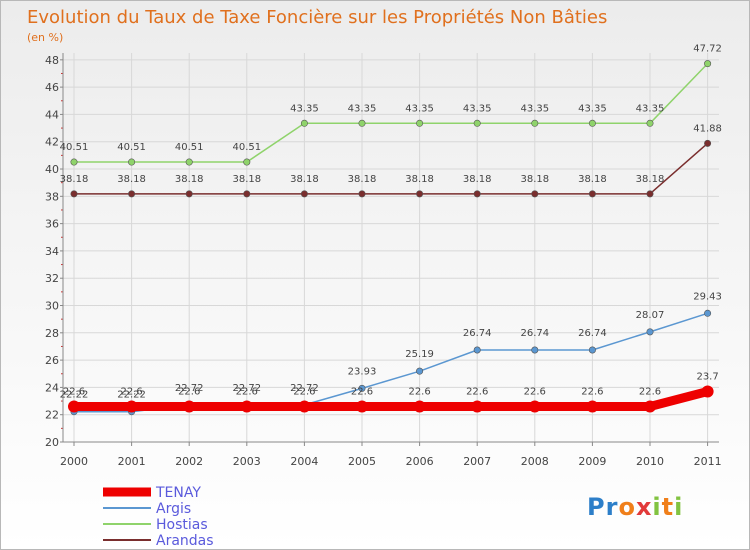 The height and width of the screenshot is (550, 750). Describe the element at coordinates (52, 442) in the screenshot. I see `y-tick-label: 20` at that location.